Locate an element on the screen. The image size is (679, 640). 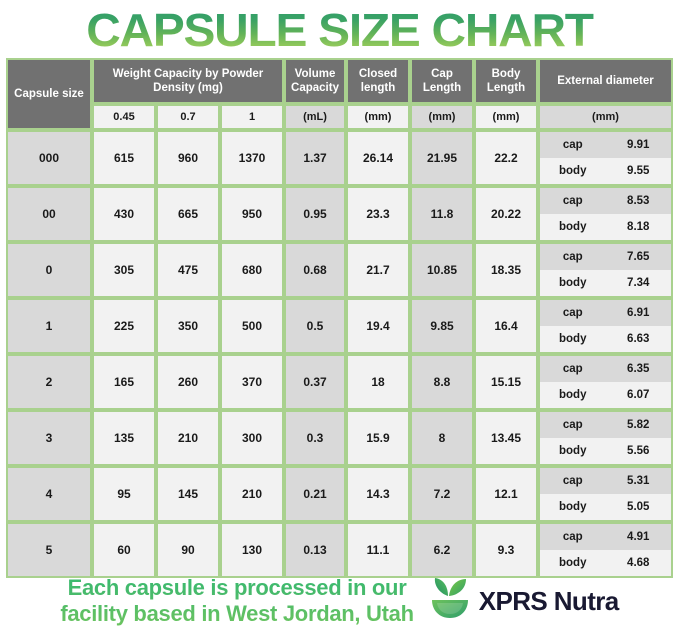
external-diameter-subtable: cap 4.91 body 4.68 is located at coordinates (605, 550).